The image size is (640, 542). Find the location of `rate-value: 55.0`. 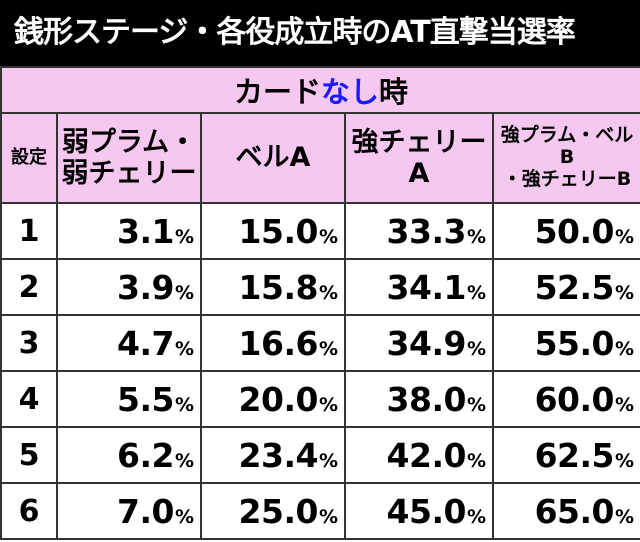

rate-value: 55.0 is located at coordinates (574, 343).